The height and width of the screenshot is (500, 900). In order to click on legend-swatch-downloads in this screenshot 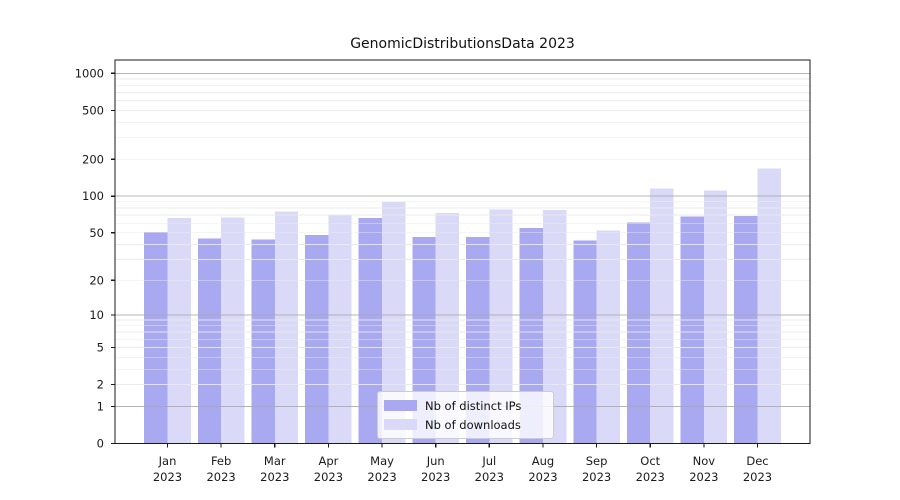, I will do `click(400, 424)`.